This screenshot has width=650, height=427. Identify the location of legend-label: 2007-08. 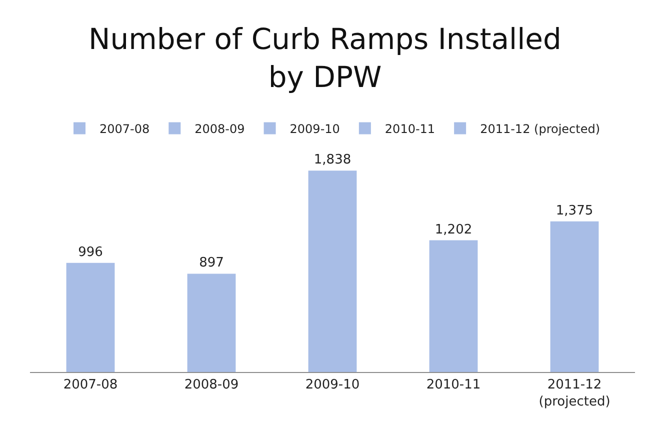
(125, 129).